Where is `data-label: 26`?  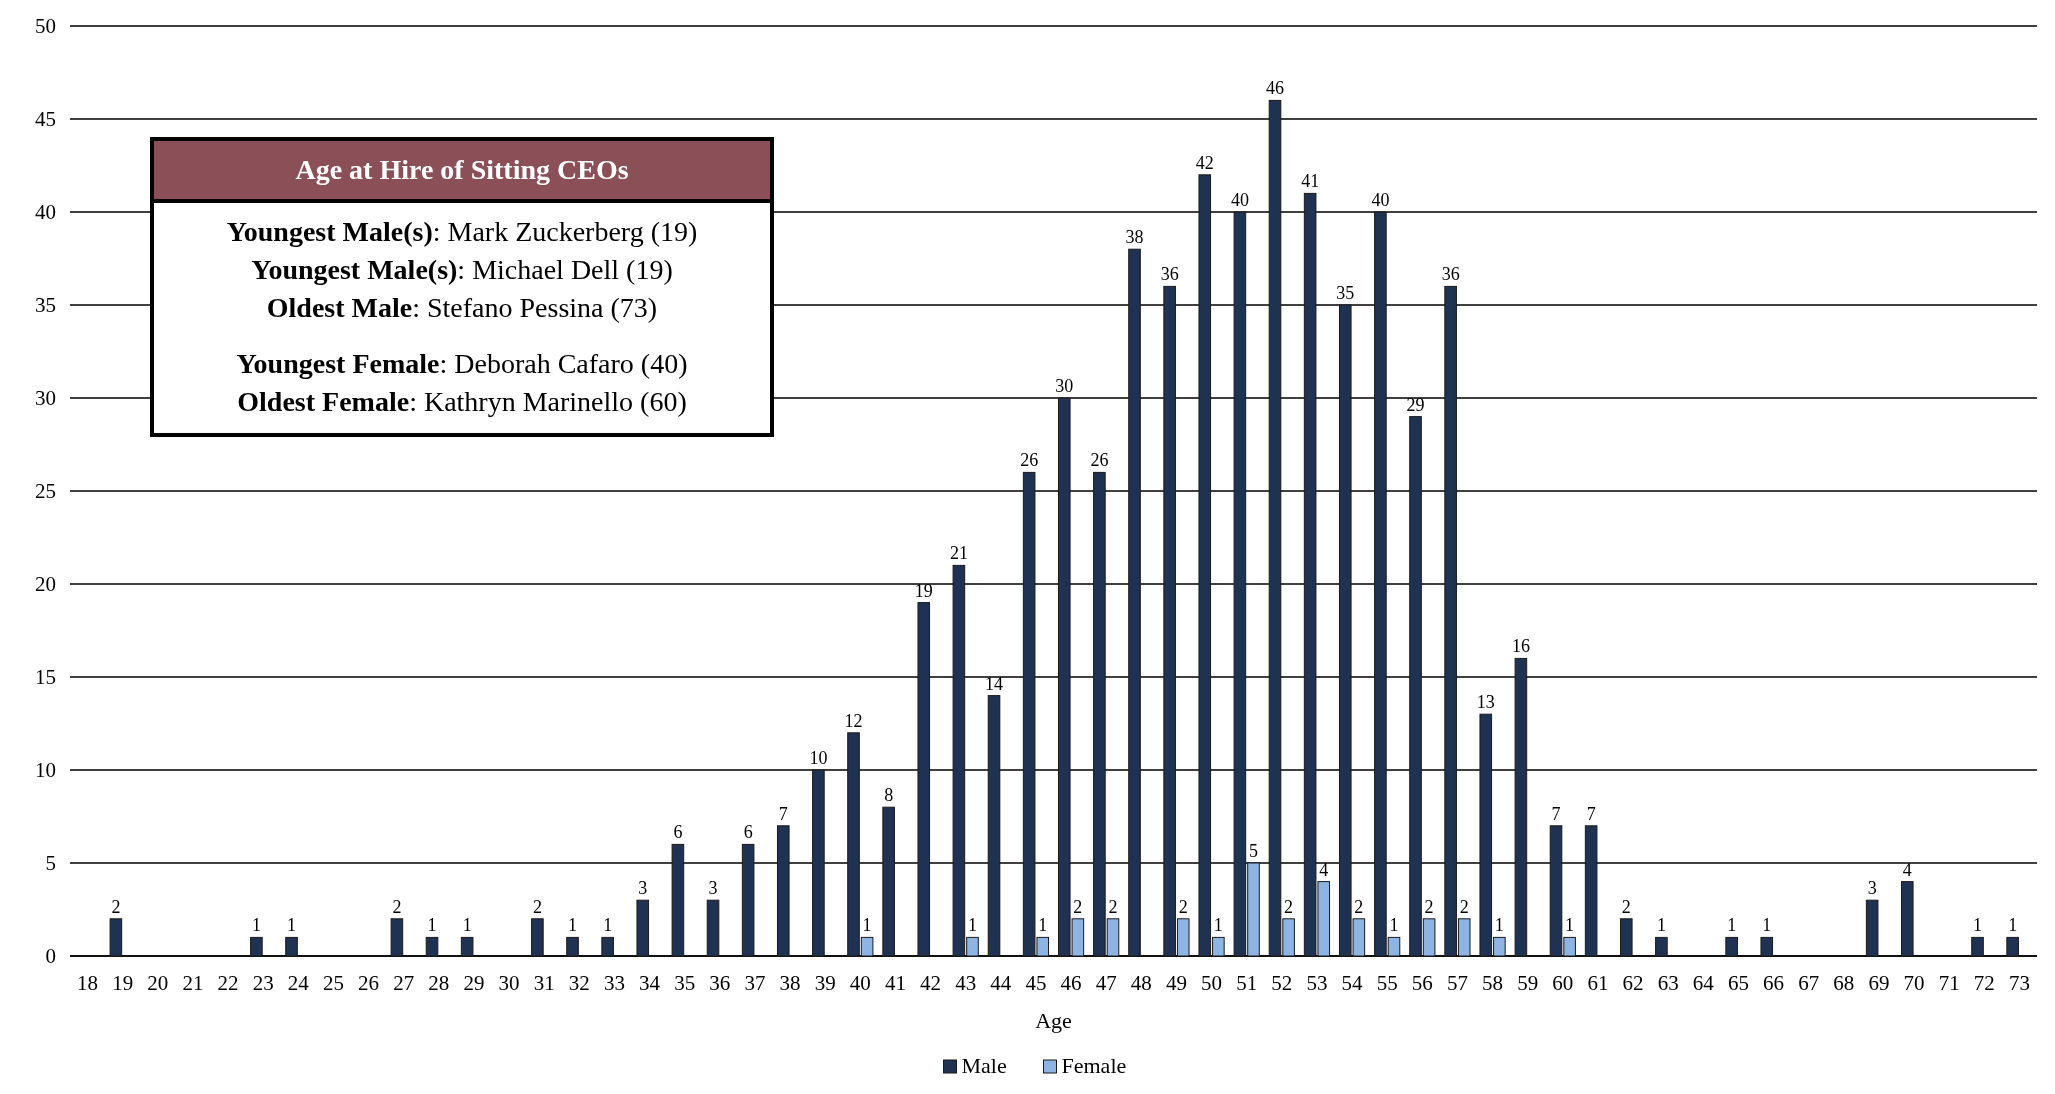
data-label: 26 is located at coordinates (1099, 460).